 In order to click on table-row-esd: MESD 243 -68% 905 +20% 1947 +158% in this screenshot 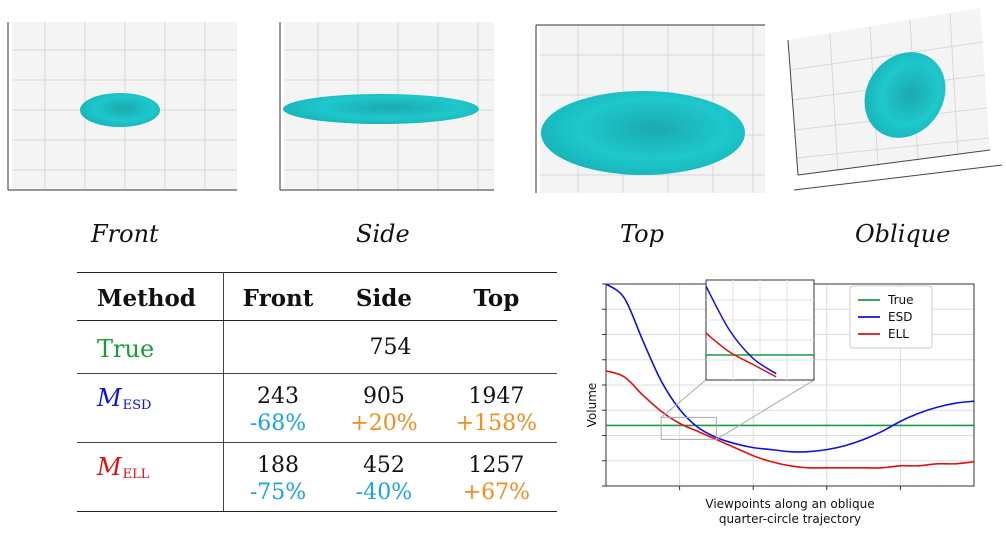, I will do `click(317, 408)`.